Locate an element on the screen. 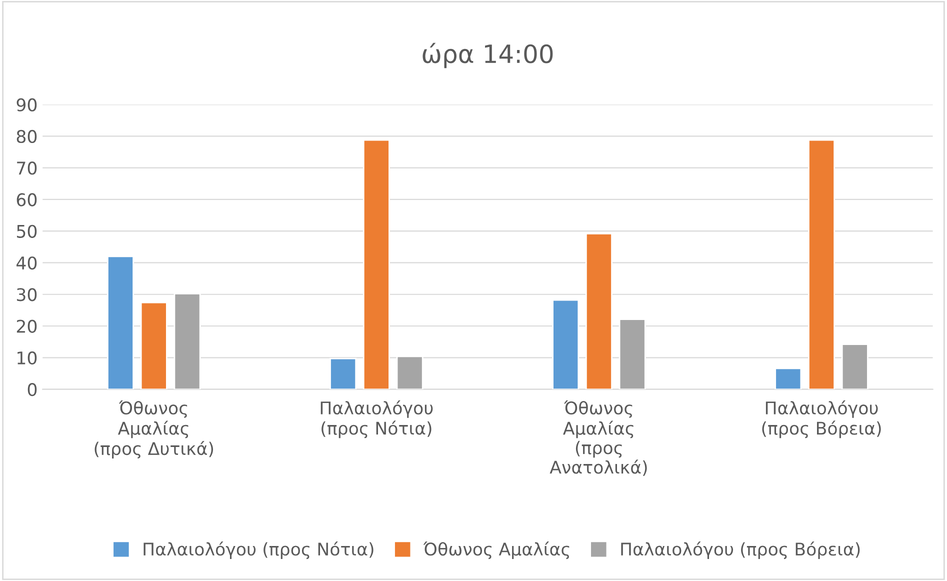 Image resolution: width=947 pixels, height=581 pixels. y-tick-label: 0 is located at coordinates (32, 389).